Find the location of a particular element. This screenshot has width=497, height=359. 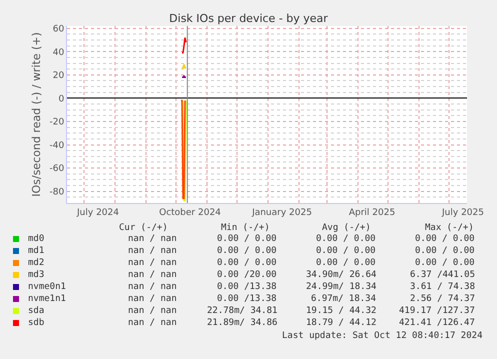

y-axis-title: IOs/second read (-) / write (+) is located at coordinates (37, 114).